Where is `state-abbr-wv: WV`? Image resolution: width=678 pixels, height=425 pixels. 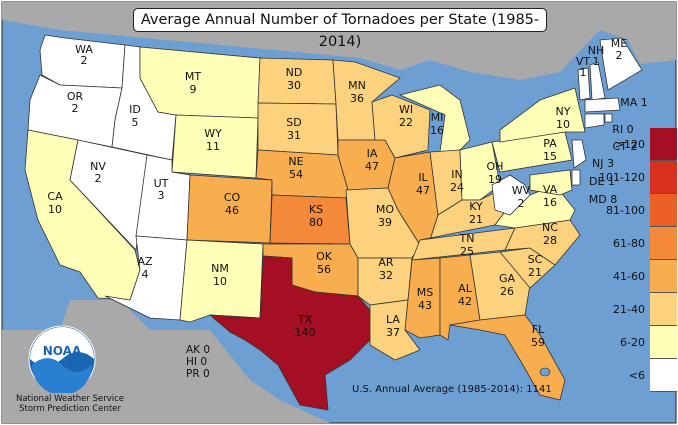 state-abbr-wv: WV is located at coordinates (521, 190).